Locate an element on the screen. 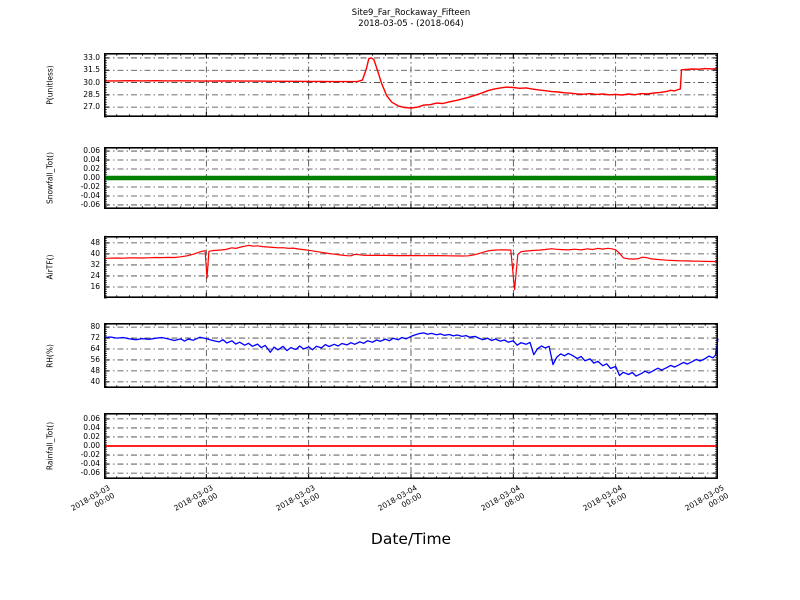  x-tick-label: 2018-03-05 00:00 is located at coordinates (707, 498).